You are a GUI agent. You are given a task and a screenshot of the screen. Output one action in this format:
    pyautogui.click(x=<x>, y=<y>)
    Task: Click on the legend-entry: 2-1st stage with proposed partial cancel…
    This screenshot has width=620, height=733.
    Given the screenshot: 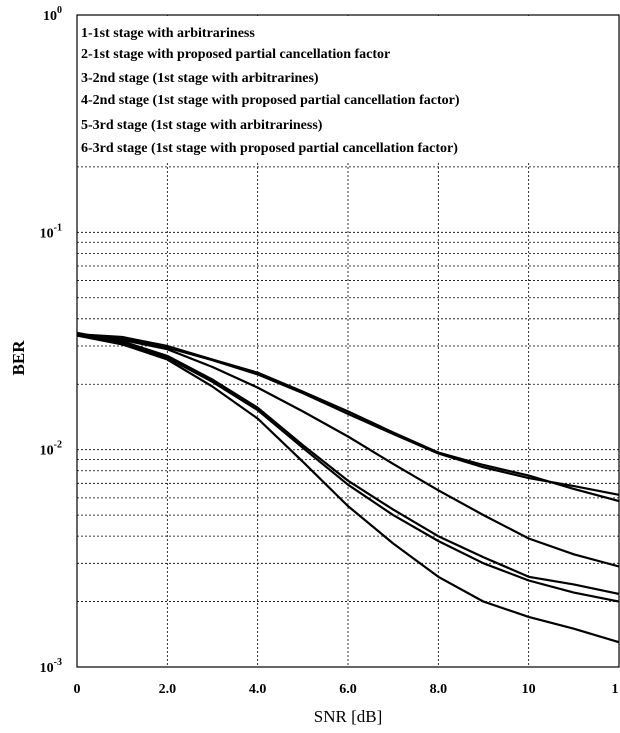 What is the action you would take?
    pyautogui.click(x=235, y=54)
    